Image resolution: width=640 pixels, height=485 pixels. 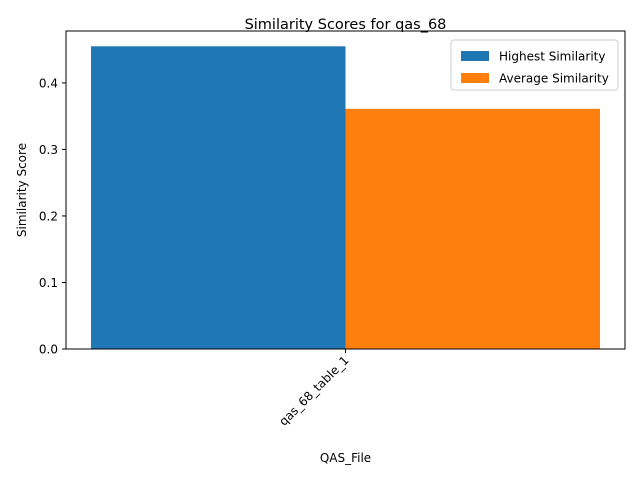 What do you see at coordinates (48, 150) in the screenshot?
I see `y-tick-label: 0.3` at bounding box center [48, 150].